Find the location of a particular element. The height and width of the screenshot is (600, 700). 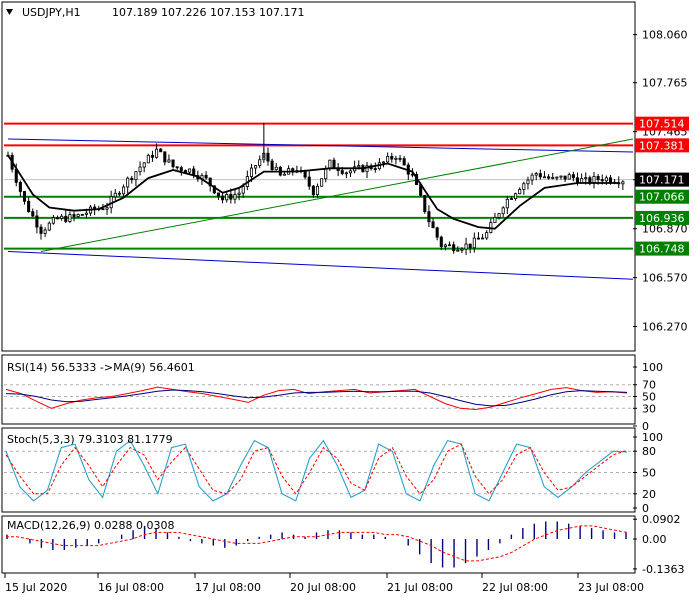

y-tick-label: 108.060 is located at coordinates (665, 35).